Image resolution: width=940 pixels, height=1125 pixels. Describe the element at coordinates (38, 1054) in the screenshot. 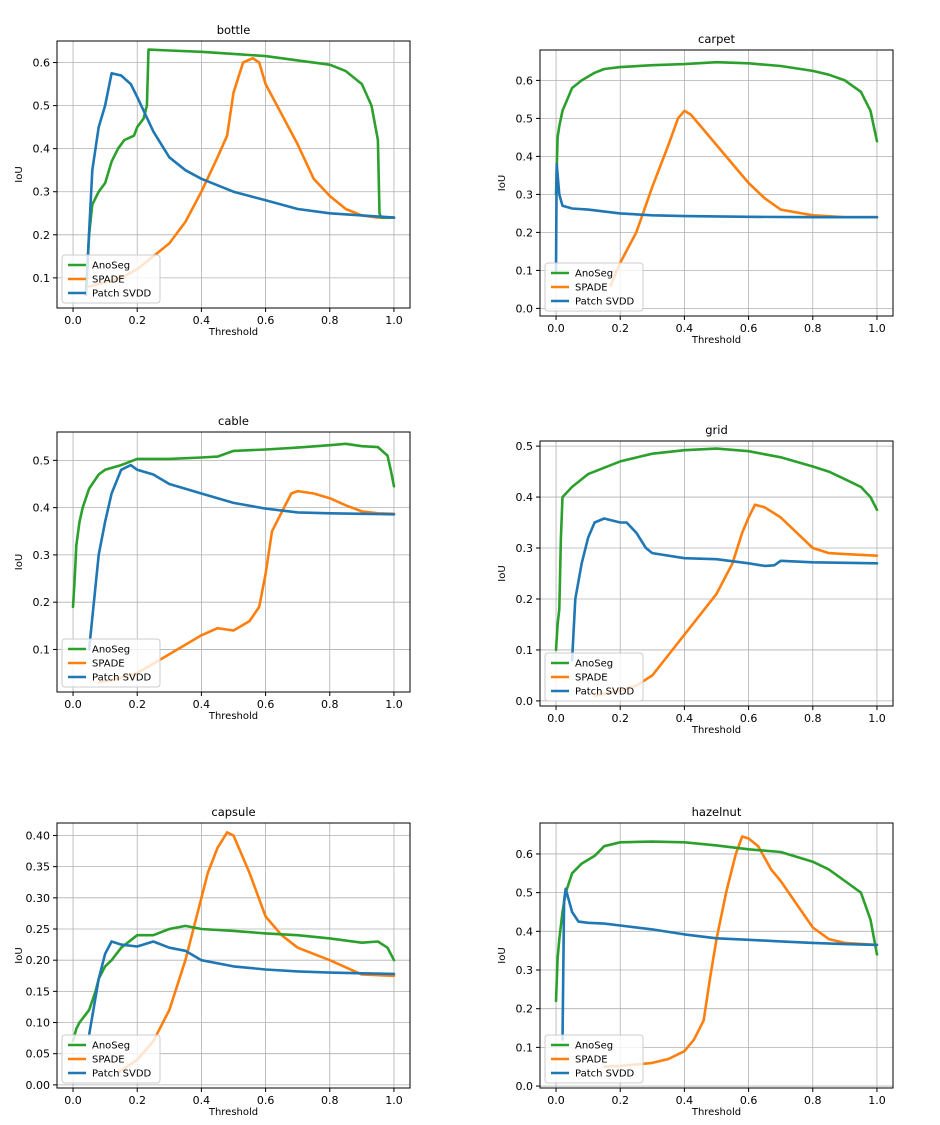

I see `y-tick-label: 0.05` at that location.